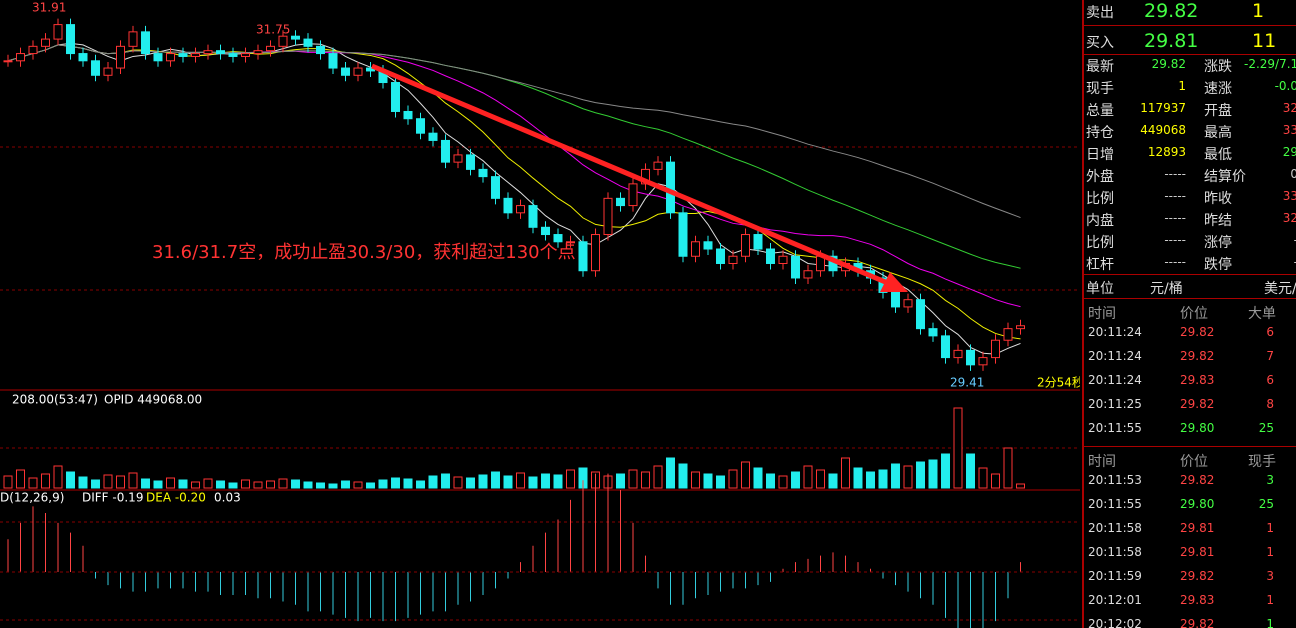 This screenshot has width=1296, height=628. Describe the element at coordinates (1115, 504) in the screenshot. I see `text: 20:11:55` at that location.